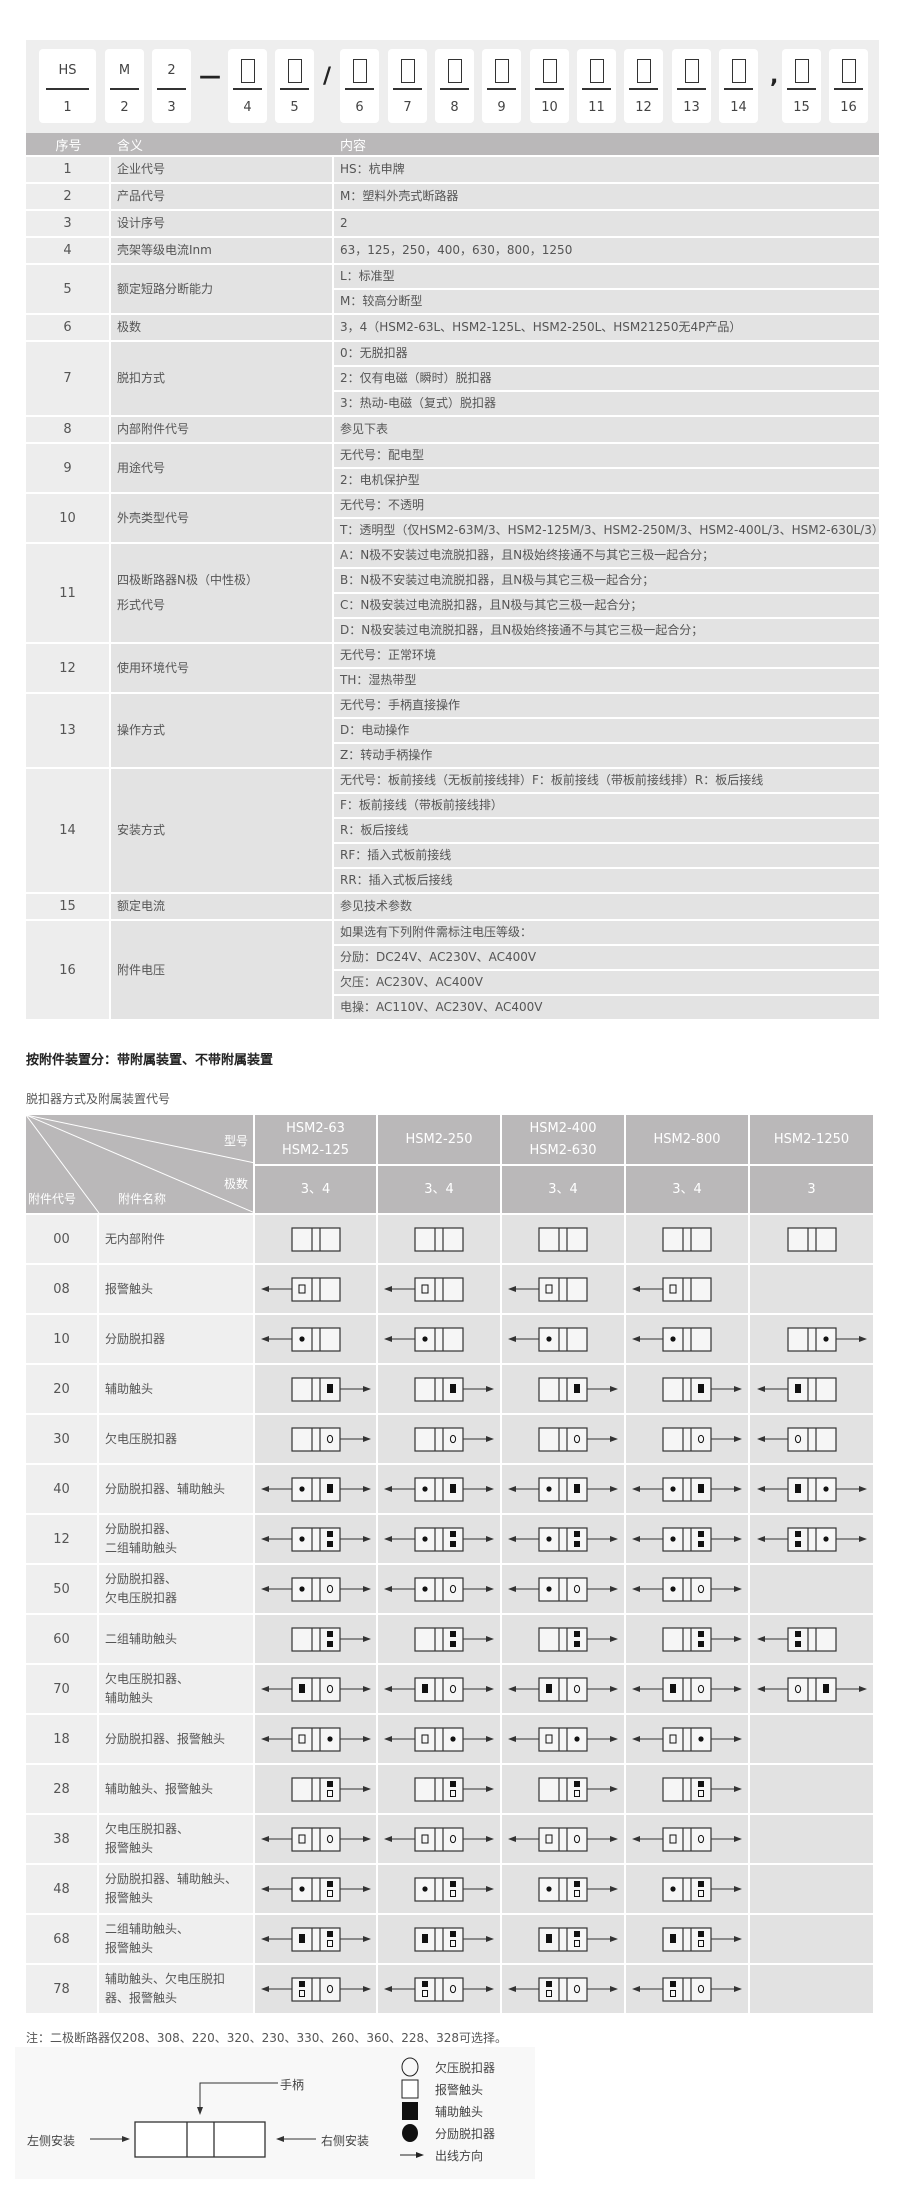  I want to click on spec-content: RR：插入式板后接线, so click(606, 881).